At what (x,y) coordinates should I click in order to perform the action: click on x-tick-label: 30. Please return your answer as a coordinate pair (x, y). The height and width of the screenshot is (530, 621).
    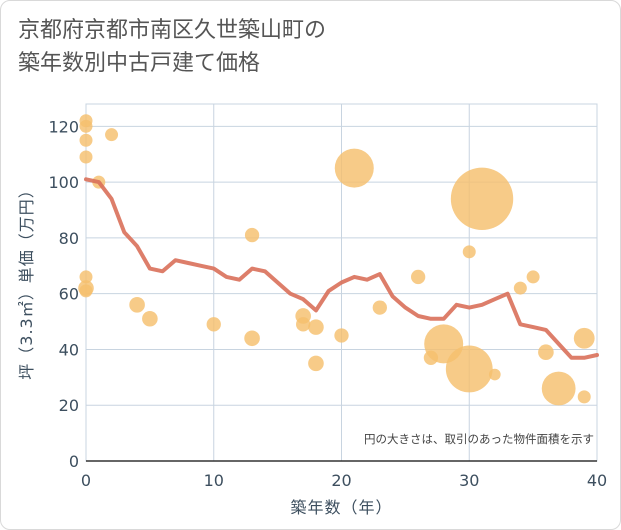
    Looking at the image, I should click on (469, 480).